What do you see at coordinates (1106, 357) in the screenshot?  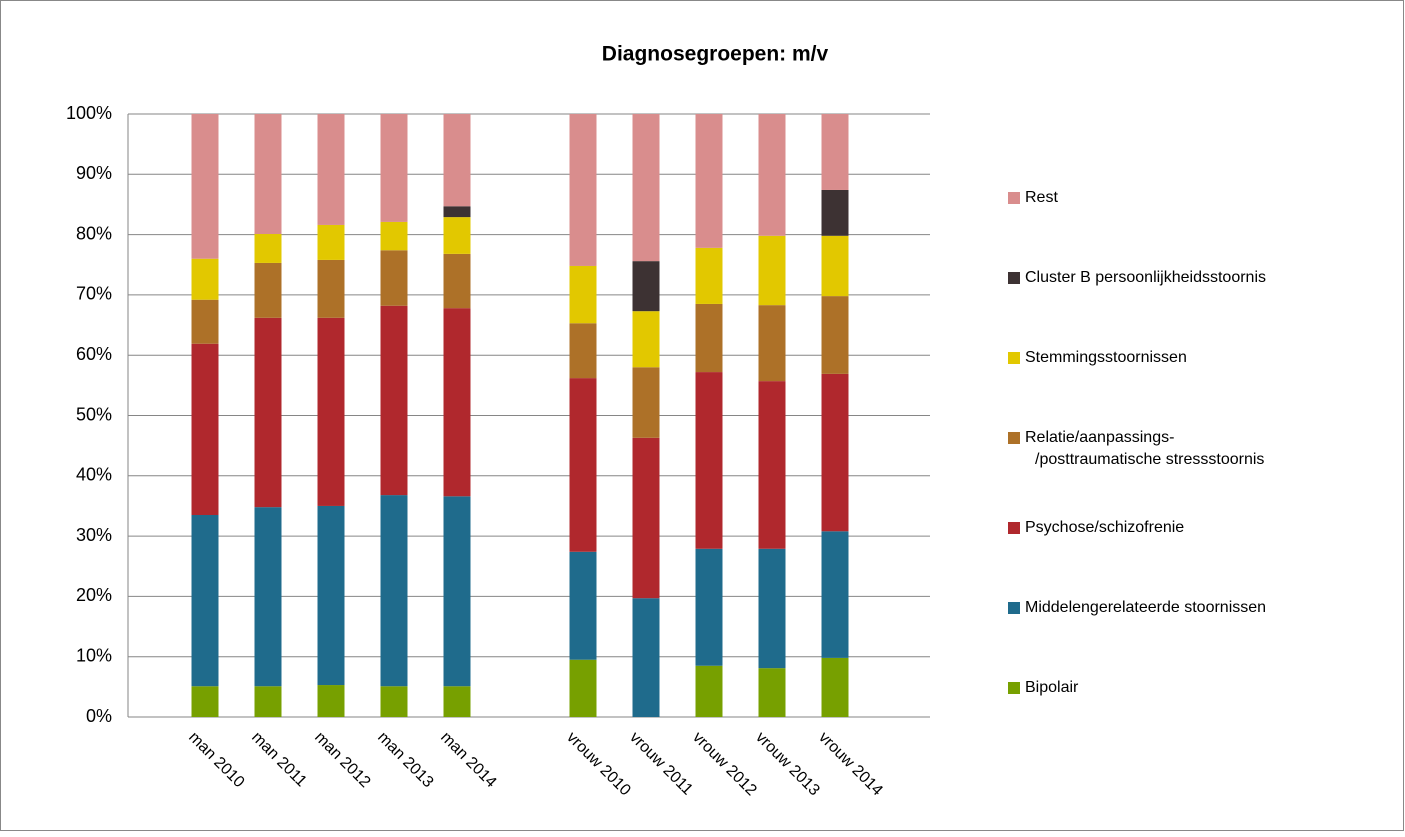 I see `legend-label: Stemmingsstoornissen` at bounding box center [1106, 357].